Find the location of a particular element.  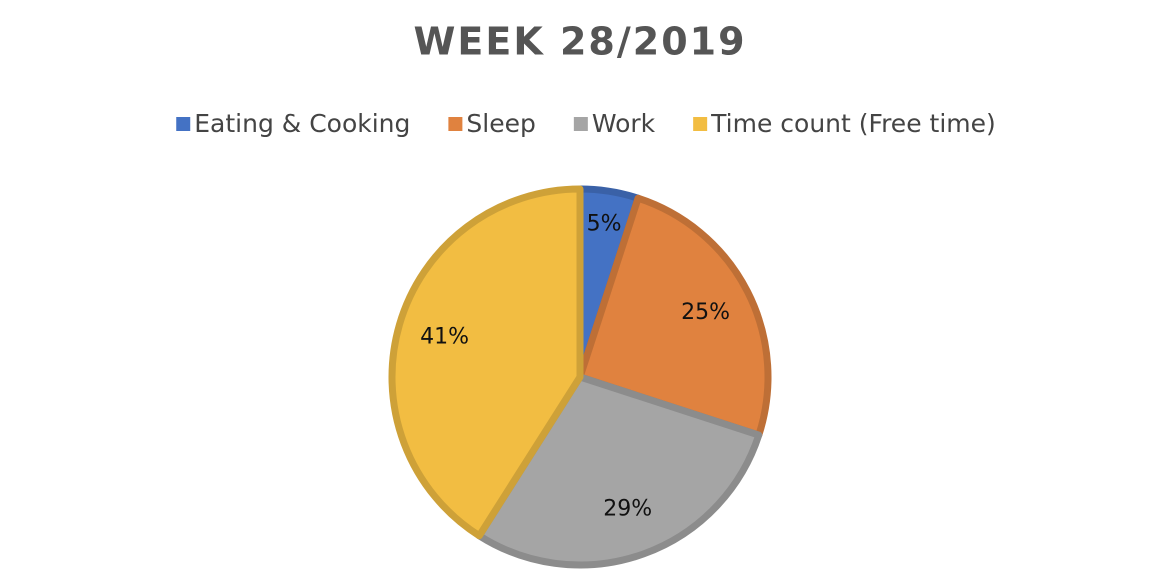

legend-label: Sleep is located at coordinates (500, 123).